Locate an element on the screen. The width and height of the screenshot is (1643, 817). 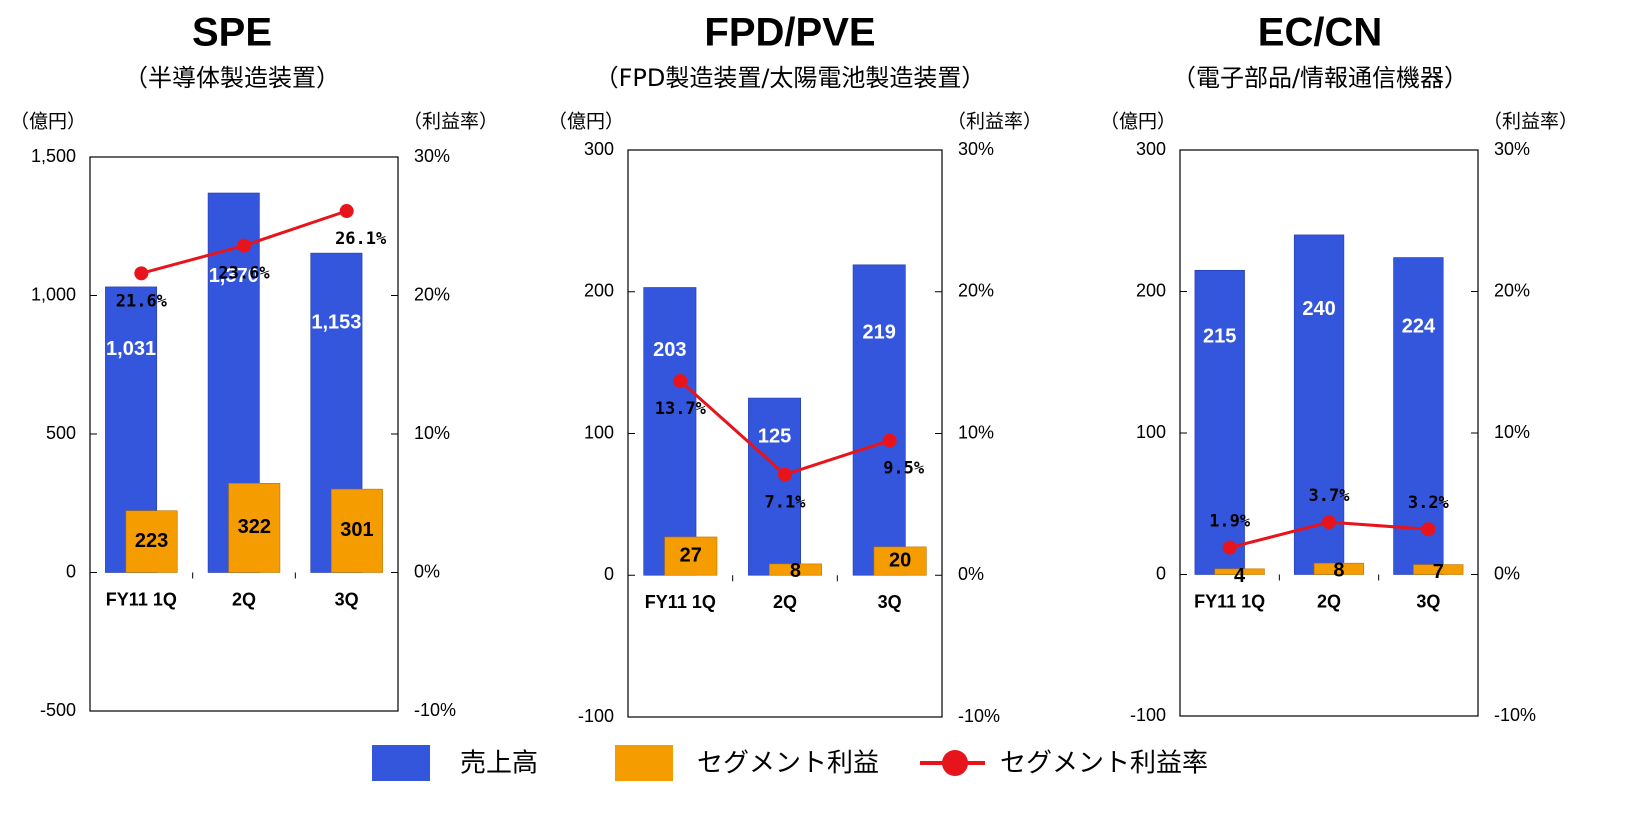
y-tick-label: -100 is located at coordinates (1148, 715).